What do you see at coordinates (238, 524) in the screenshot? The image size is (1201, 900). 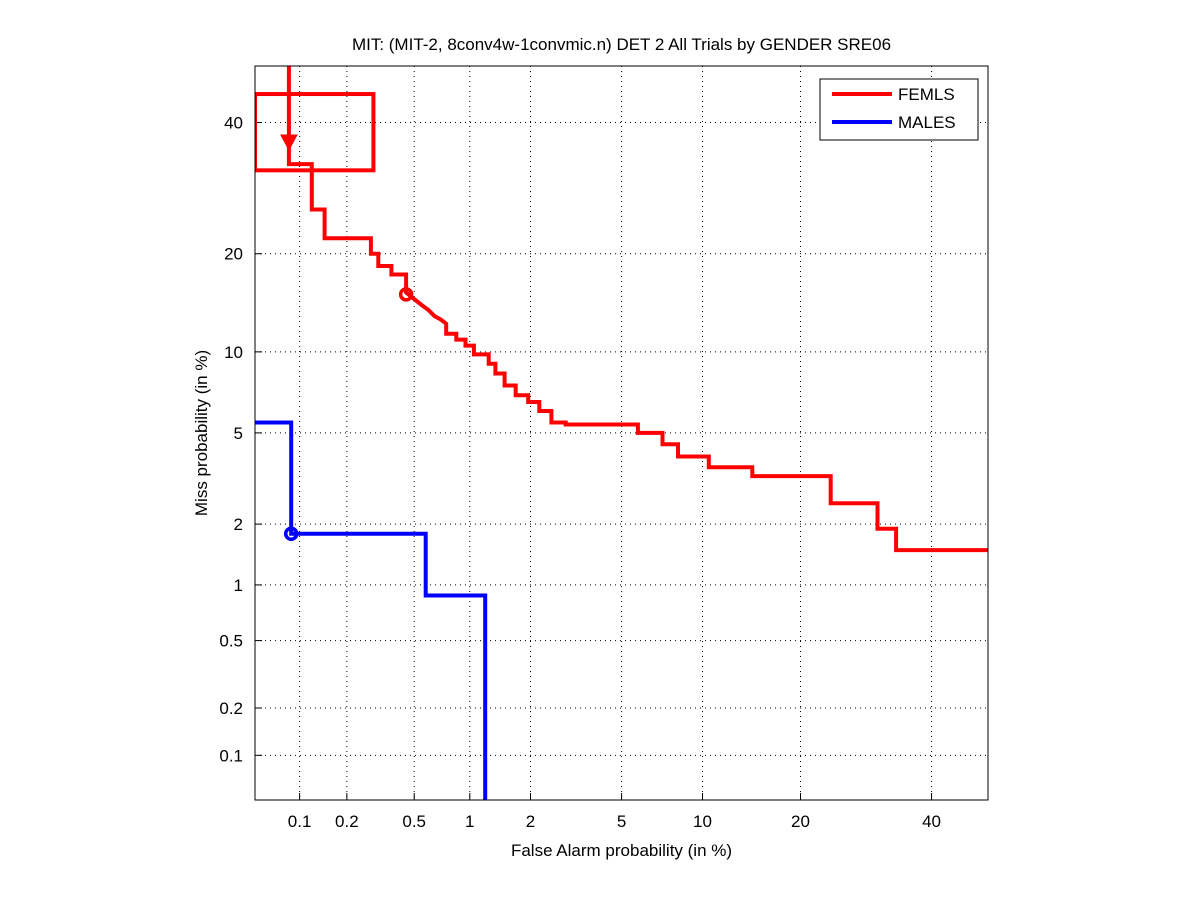 I see `y-tick-label: 2` at bounding box center [238, 524].